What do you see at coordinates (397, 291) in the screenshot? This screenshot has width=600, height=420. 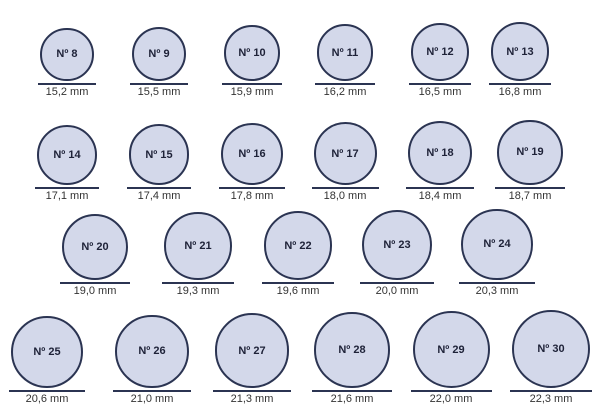 I see `diameter-mm-label: 20,0 mm` at bounding box center [397, 291].